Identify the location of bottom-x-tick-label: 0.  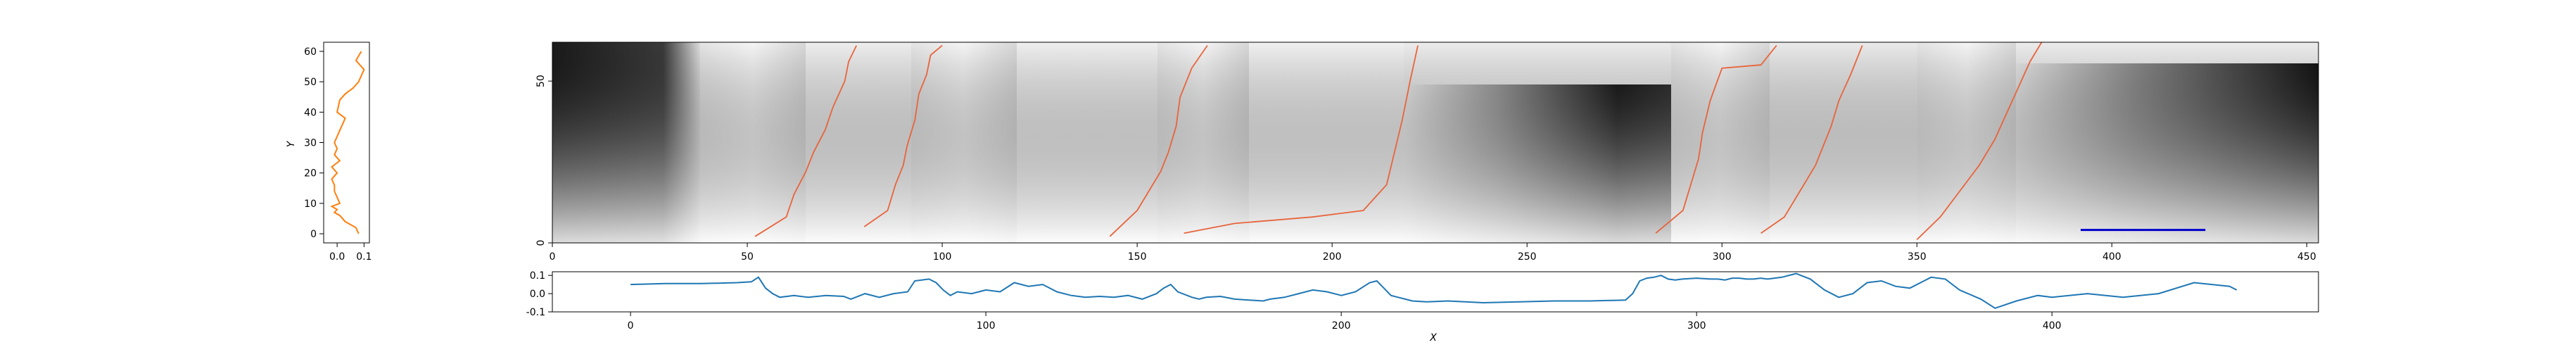
(631, 326).